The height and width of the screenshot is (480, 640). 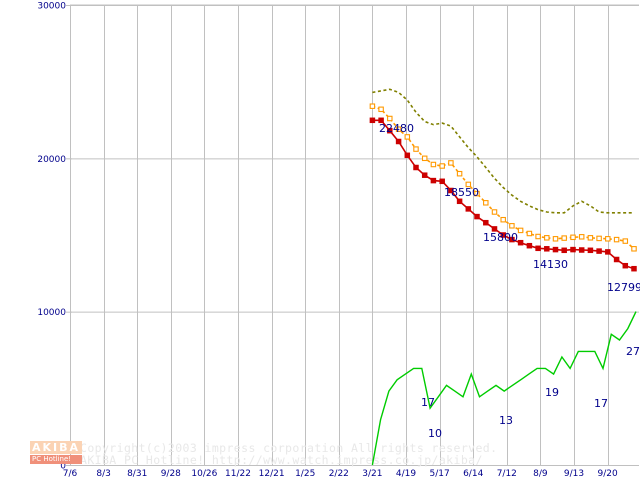 I want to click on x-axis-tick-label: 6/14, so click(x=473, y=474).